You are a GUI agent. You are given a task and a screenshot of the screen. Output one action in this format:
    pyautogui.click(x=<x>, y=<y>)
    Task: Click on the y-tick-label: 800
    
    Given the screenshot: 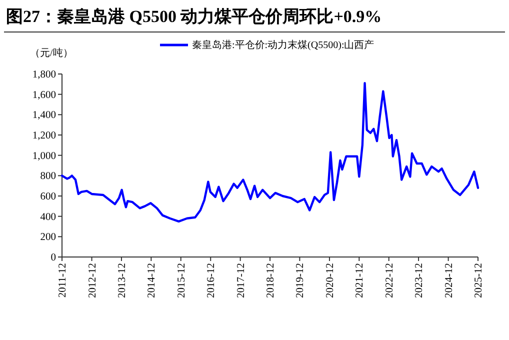 What is the action you would take?
    pyautogui.click(x=48, y=176)
    